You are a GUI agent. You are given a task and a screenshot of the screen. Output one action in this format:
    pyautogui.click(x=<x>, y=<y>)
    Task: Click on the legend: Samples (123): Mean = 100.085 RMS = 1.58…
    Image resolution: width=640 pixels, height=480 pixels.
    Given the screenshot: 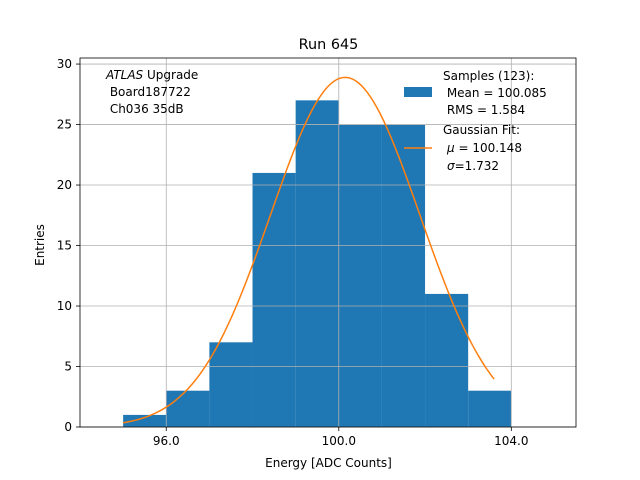 What is the action you would take?
    pyautogui.click(x=475, y=121)
    